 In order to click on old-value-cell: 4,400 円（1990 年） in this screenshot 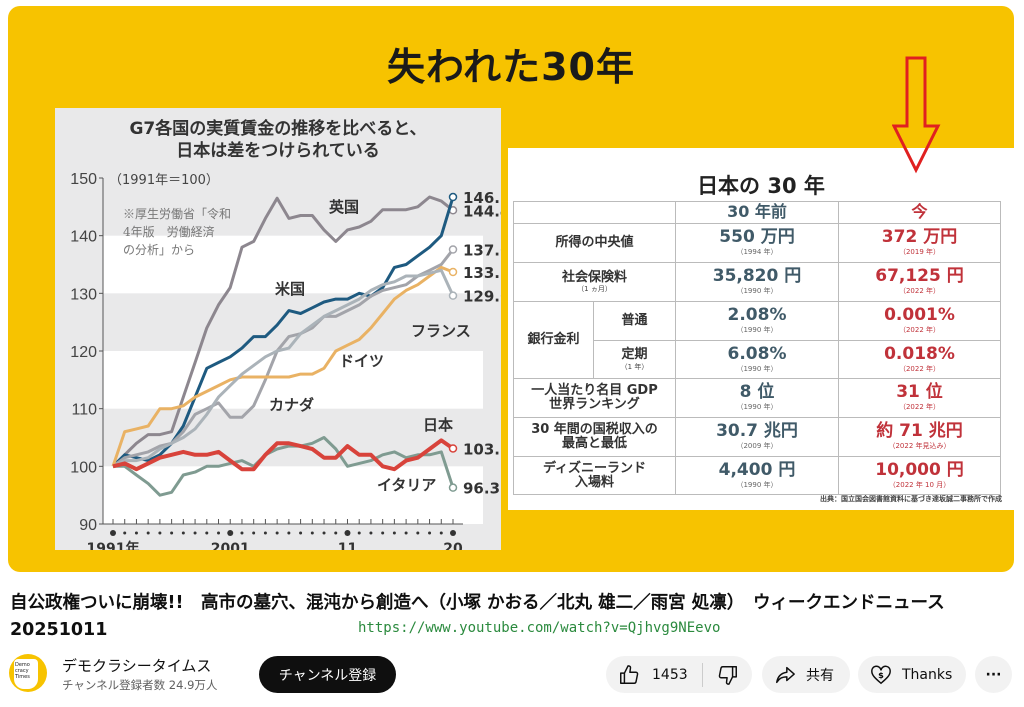, I will do `click(757, 475)`.